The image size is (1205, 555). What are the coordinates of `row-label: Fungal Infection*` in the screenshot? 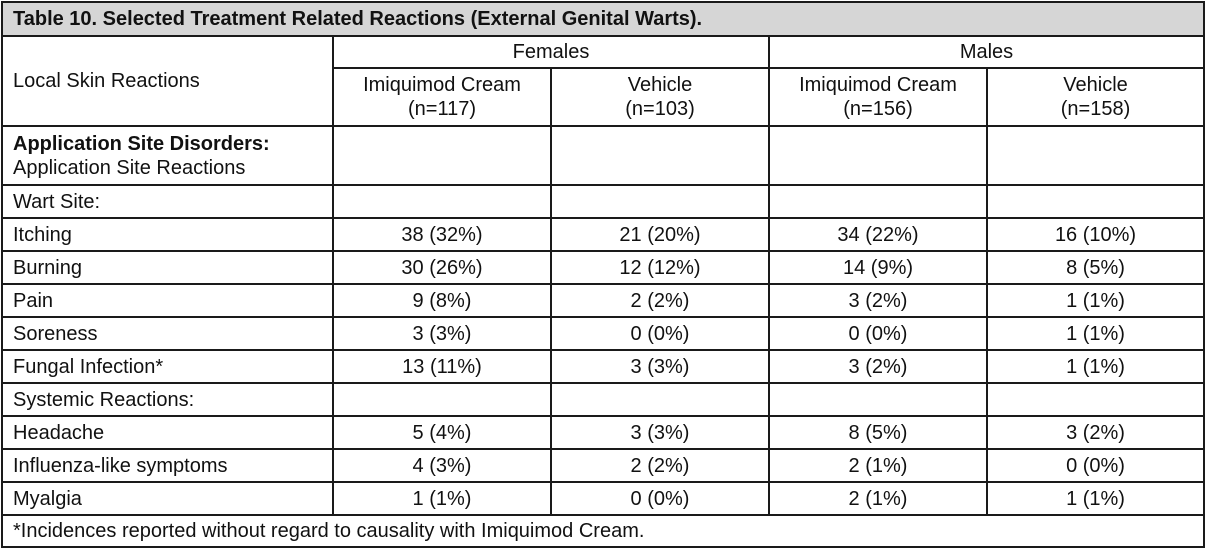 It's located at (167, 366).